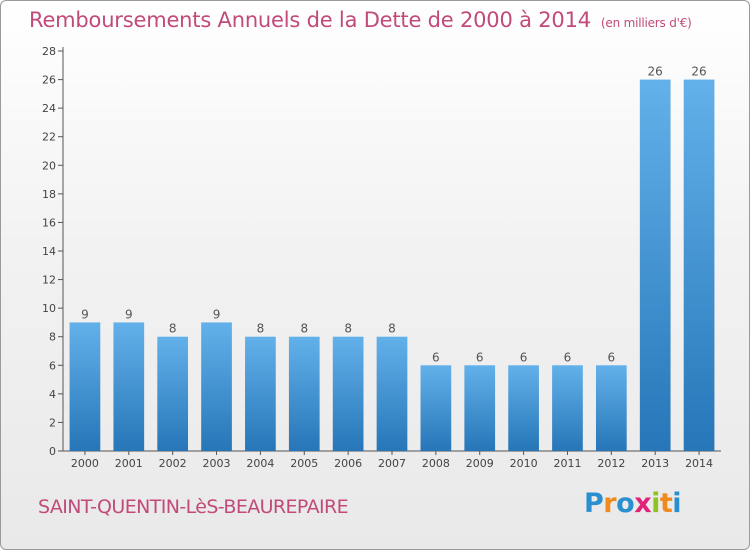 The height and width of the screenshot is (550, 750). What do you see at coordinates (625, 503) in the screenshot?
I see `logo-letter: o` at bounding box center [625, 503].